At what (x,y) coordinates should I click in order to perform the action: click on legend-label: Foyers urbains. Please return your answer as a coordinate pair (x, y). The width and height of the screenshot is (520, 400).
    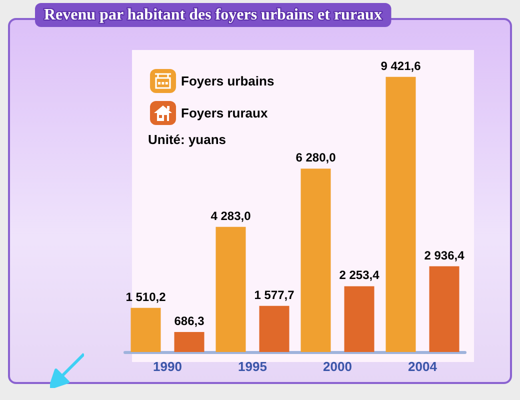
    Looking at the image, I should click on (227, 81).